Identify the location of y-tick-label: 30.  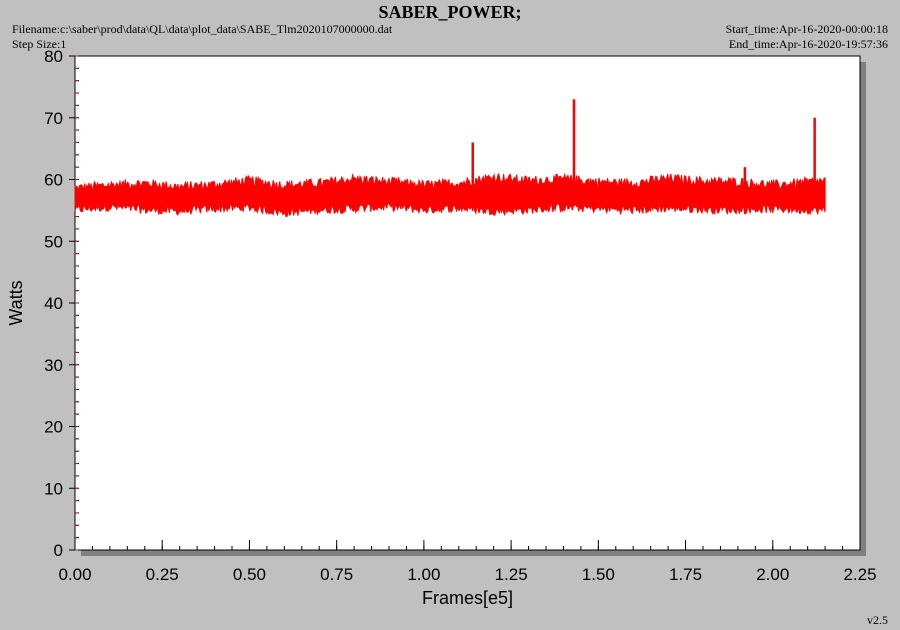
(53, 365).